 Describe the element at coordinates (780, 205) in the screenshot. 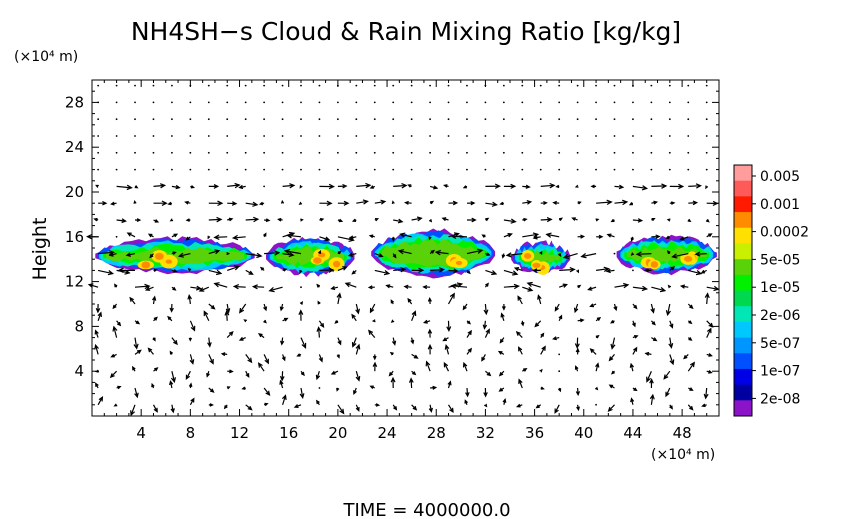

I see `colorbar-label: 0.001` at that location.